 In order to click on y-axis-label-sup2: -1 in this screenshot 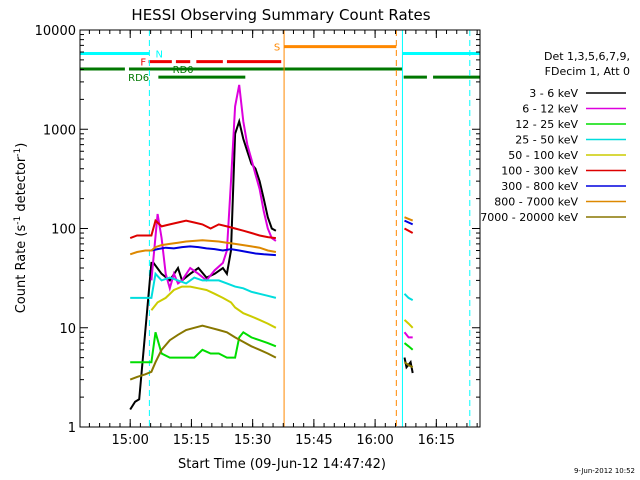, I will do `click(18, 152)`.